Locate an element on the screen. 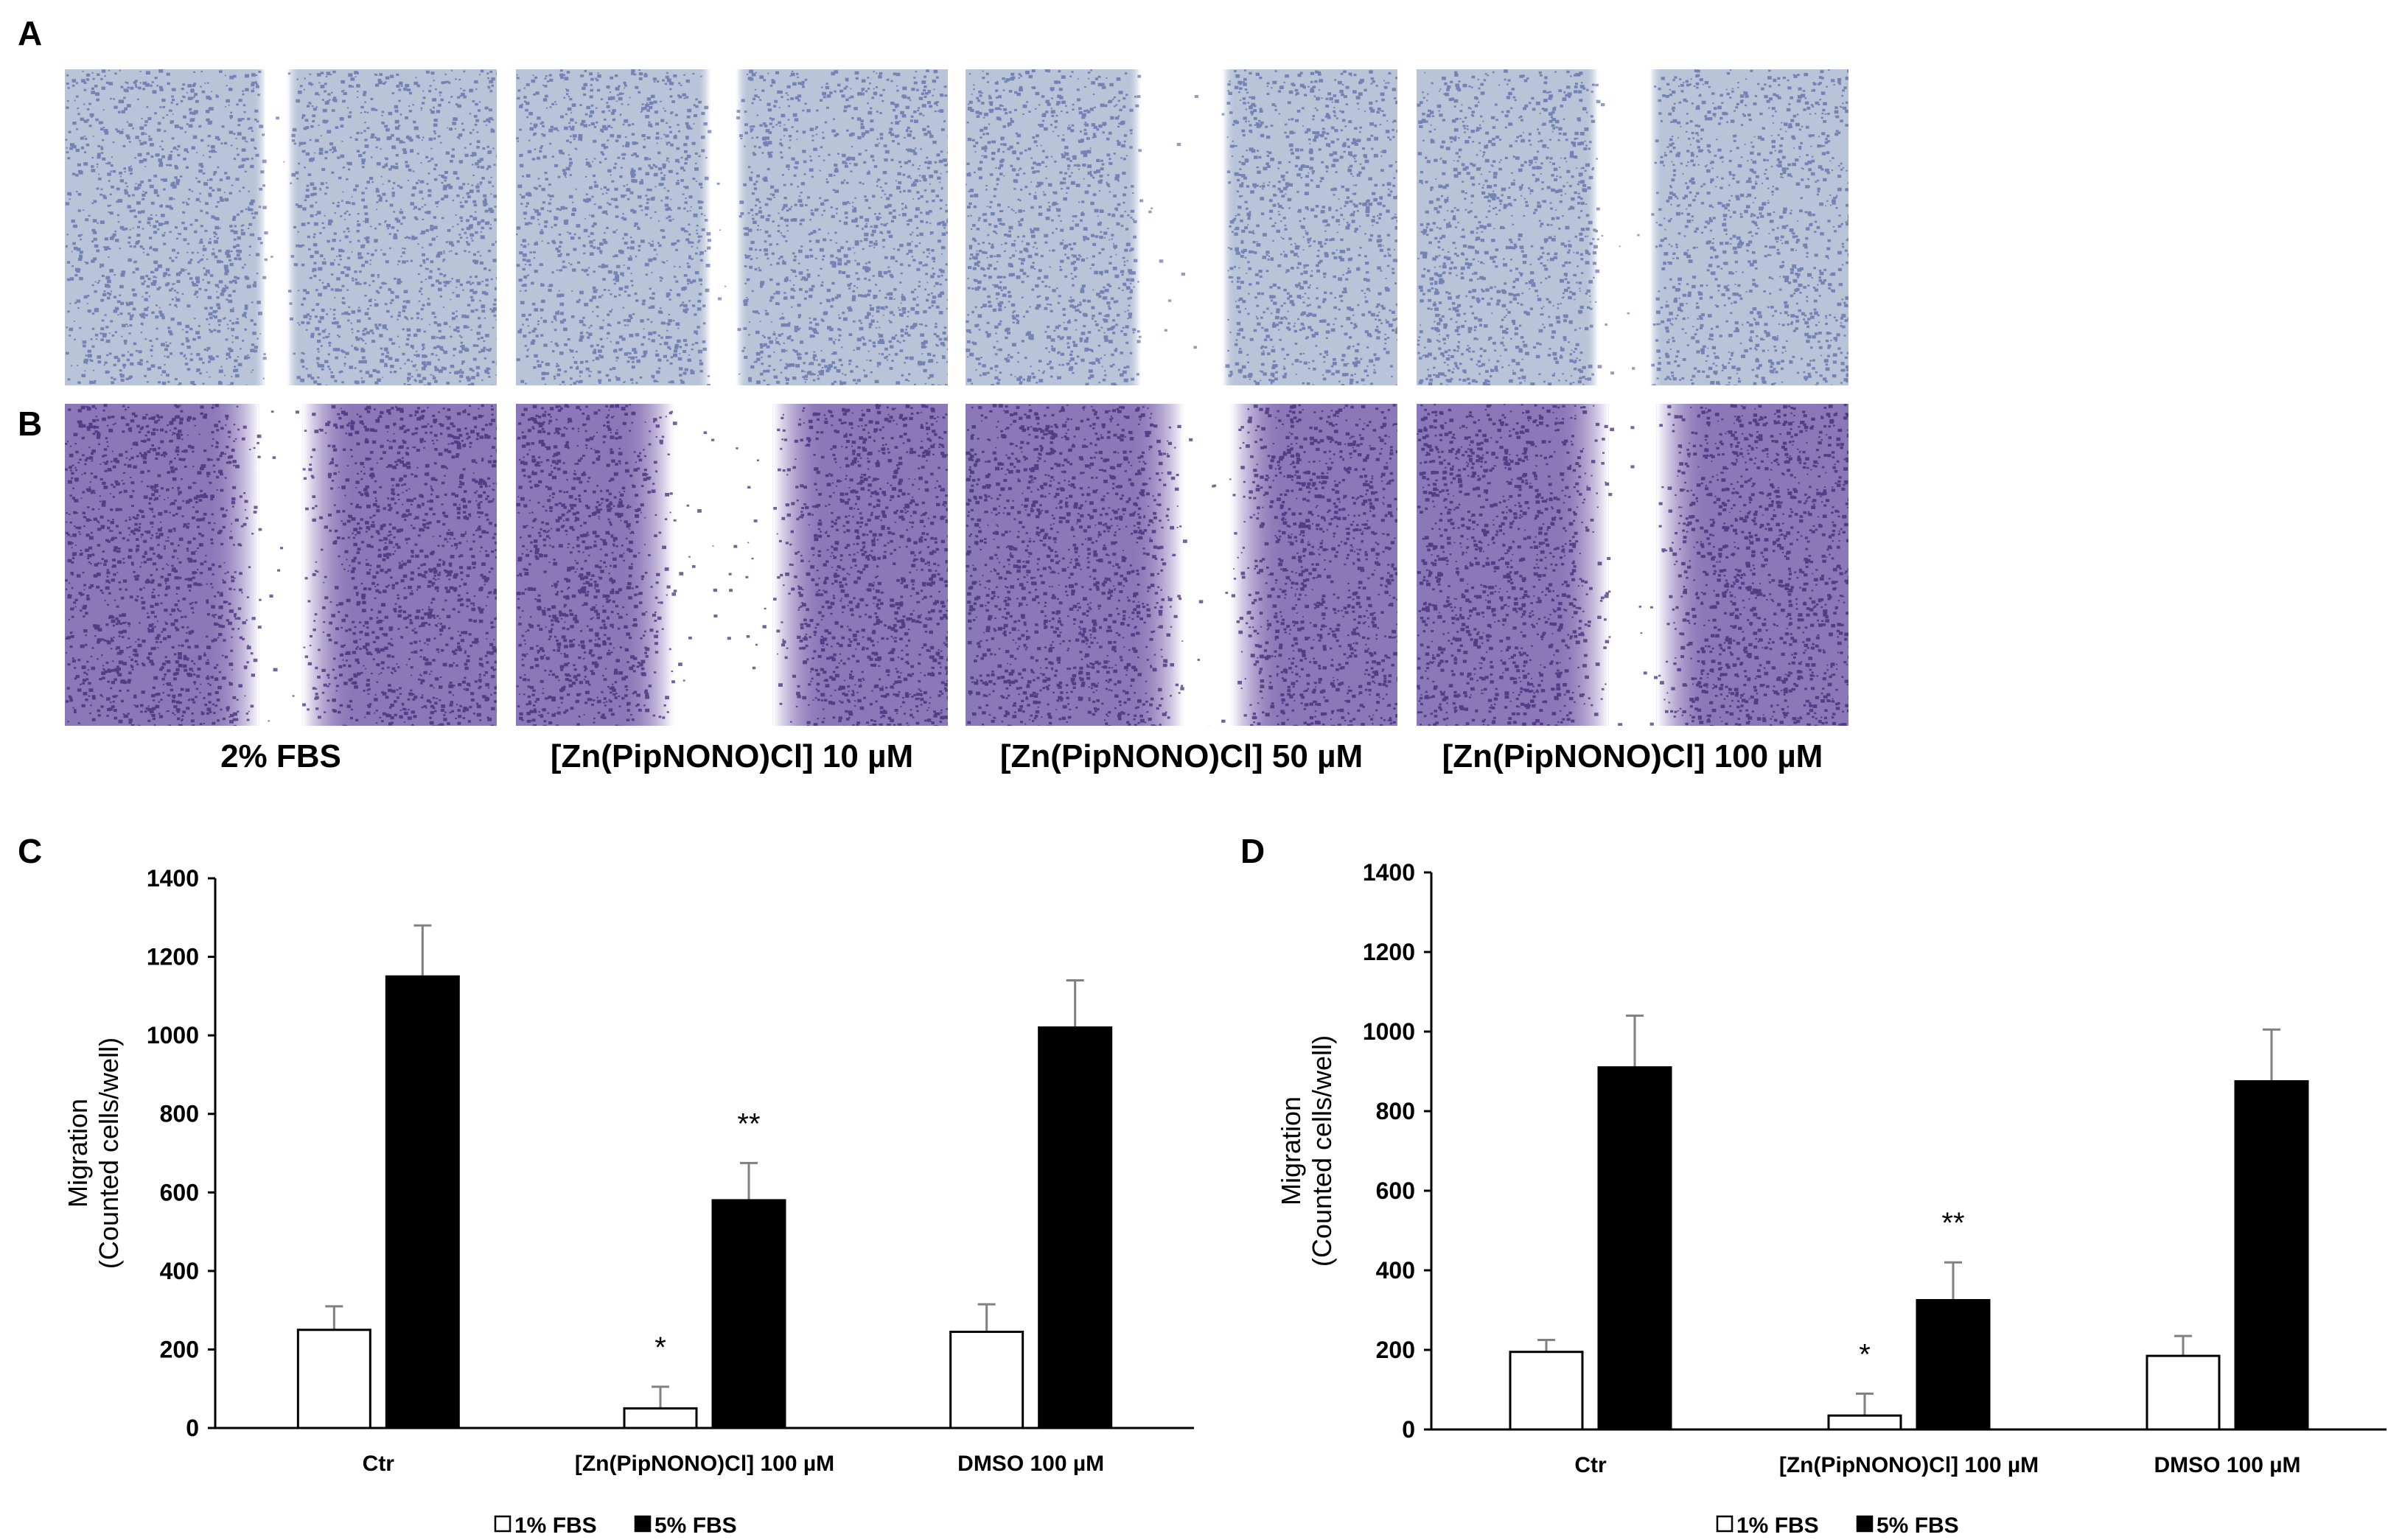 This screenshot has width=2402, height=1540. panel-letter-c: C is located at coordinates (31, 851).